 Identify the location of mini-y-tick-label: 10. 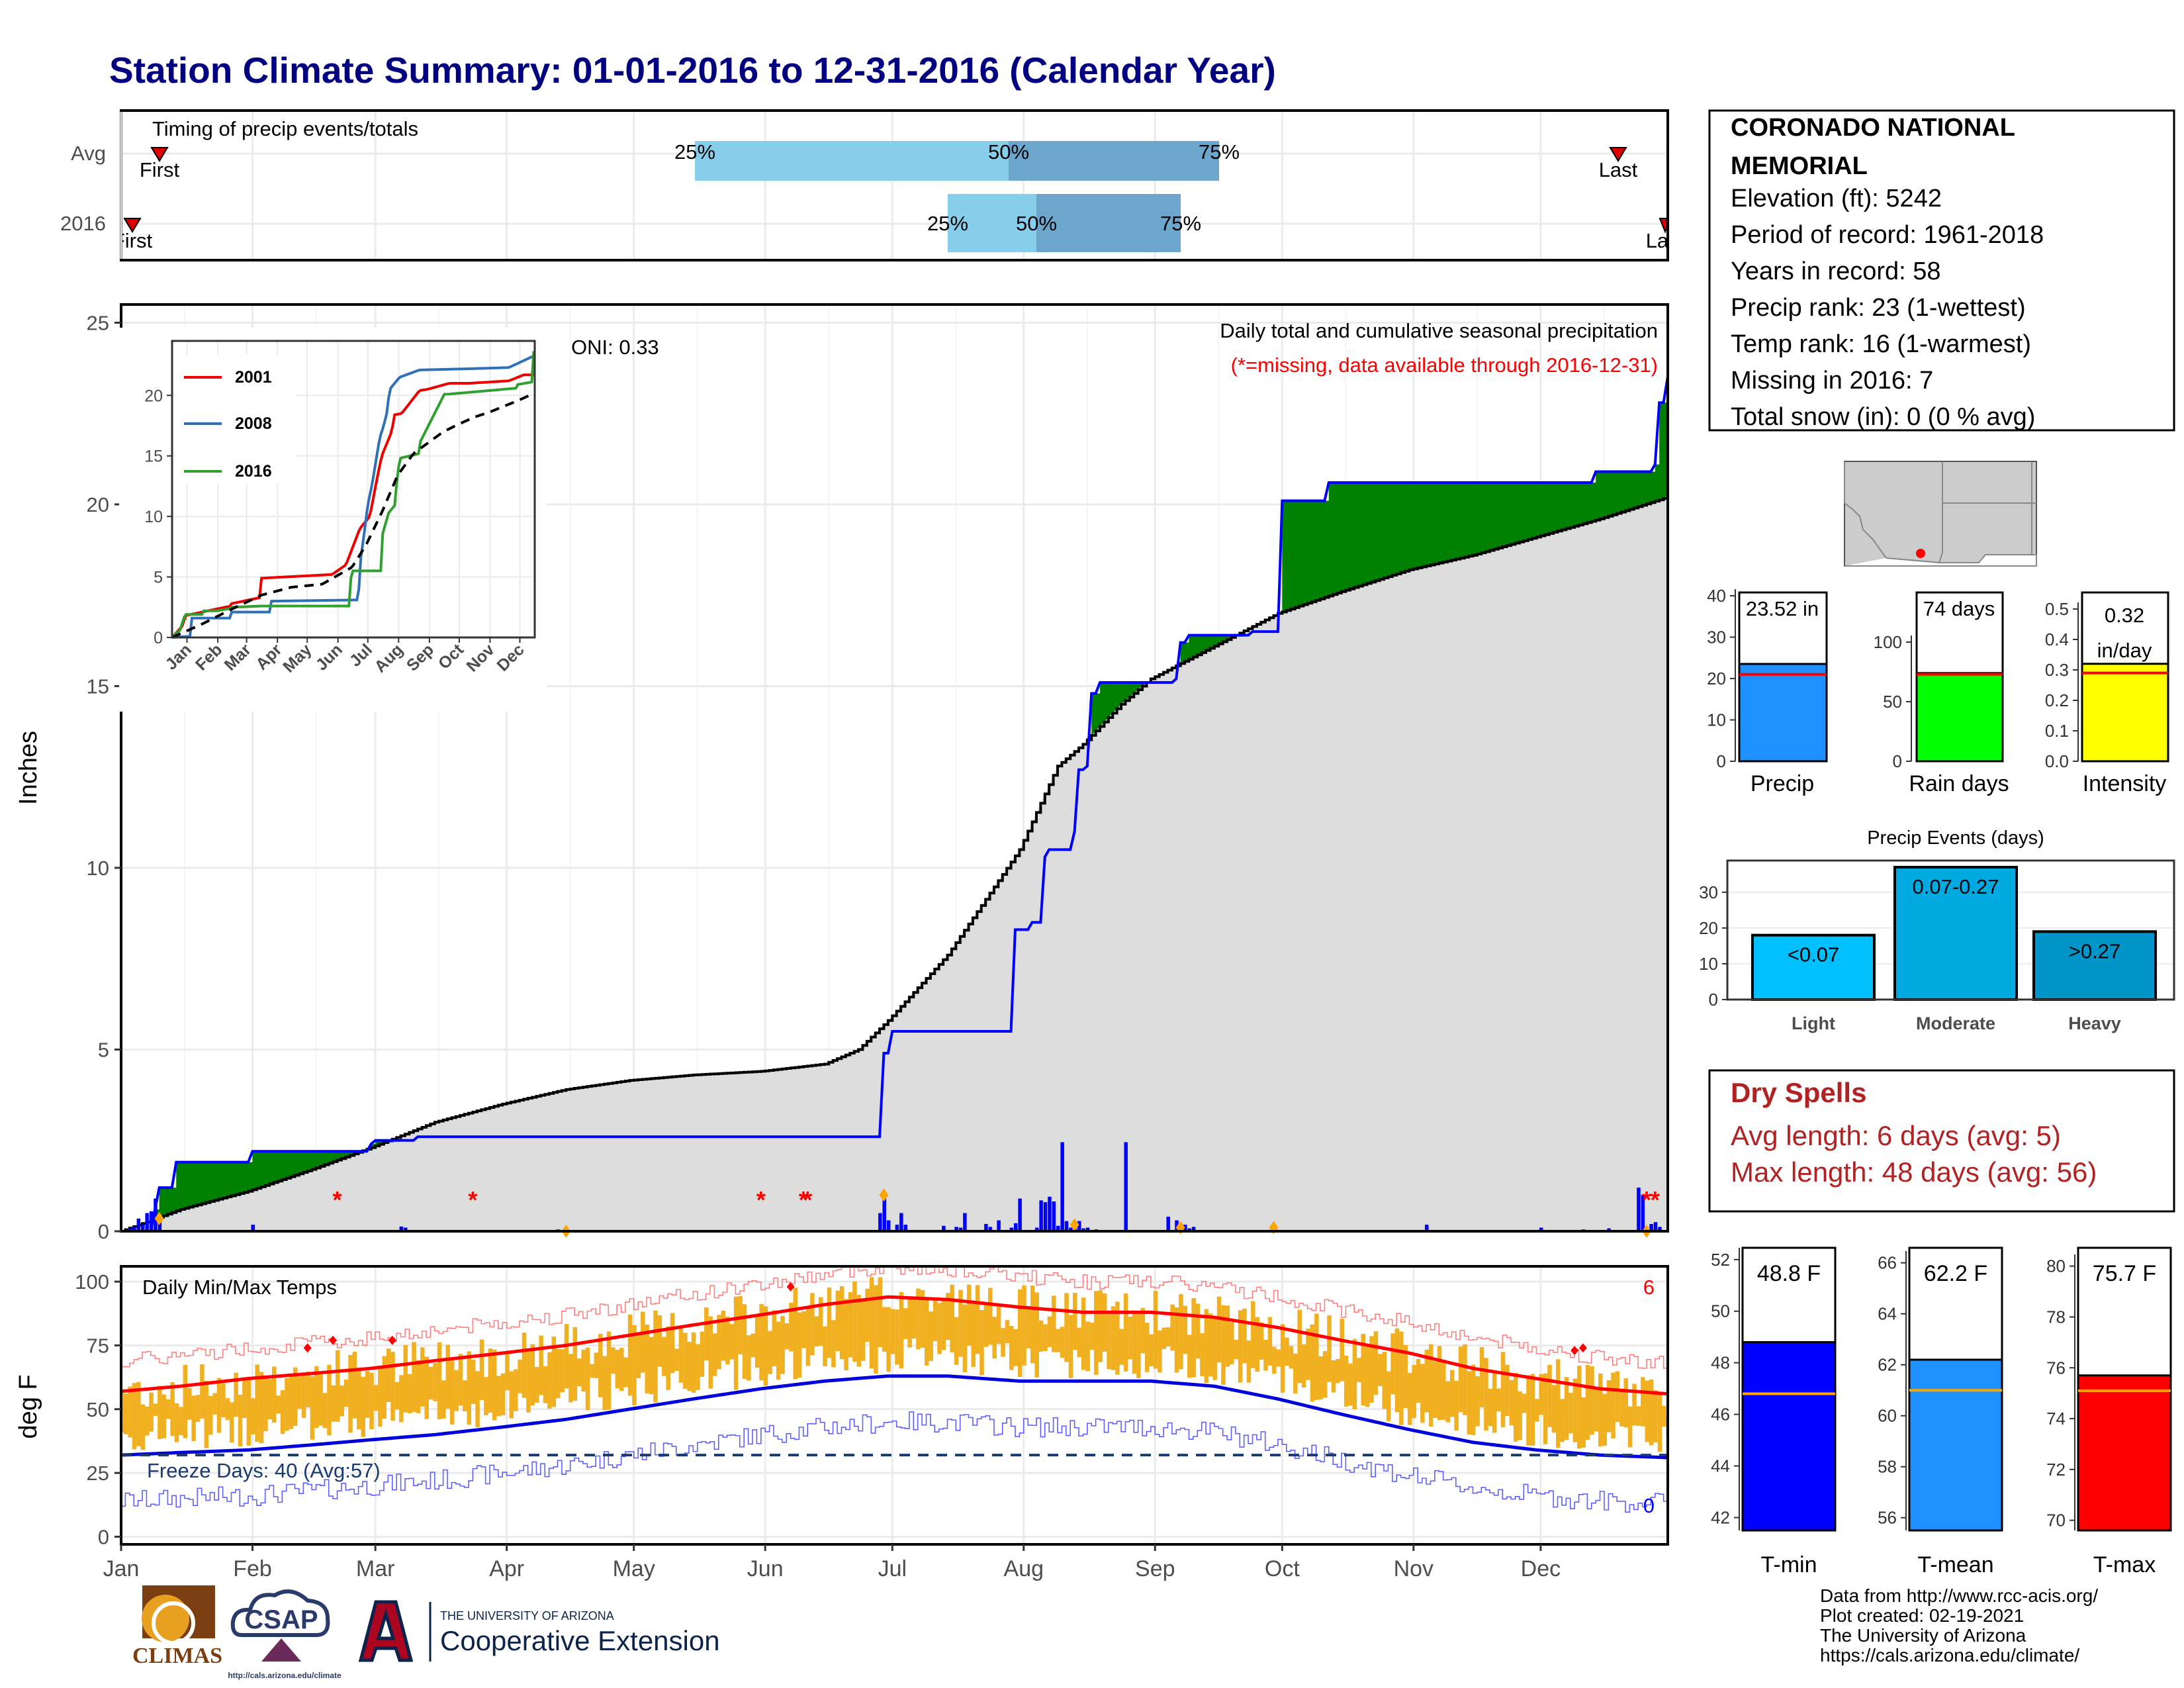
(1716, 720).